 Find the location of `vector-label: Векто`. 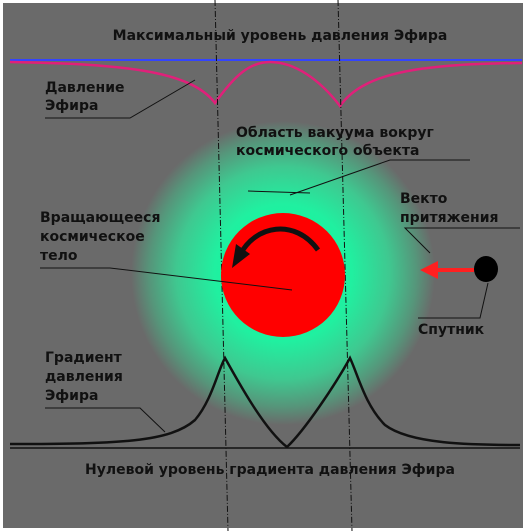

vector-label: Векто is located at coordinates (424, 199).